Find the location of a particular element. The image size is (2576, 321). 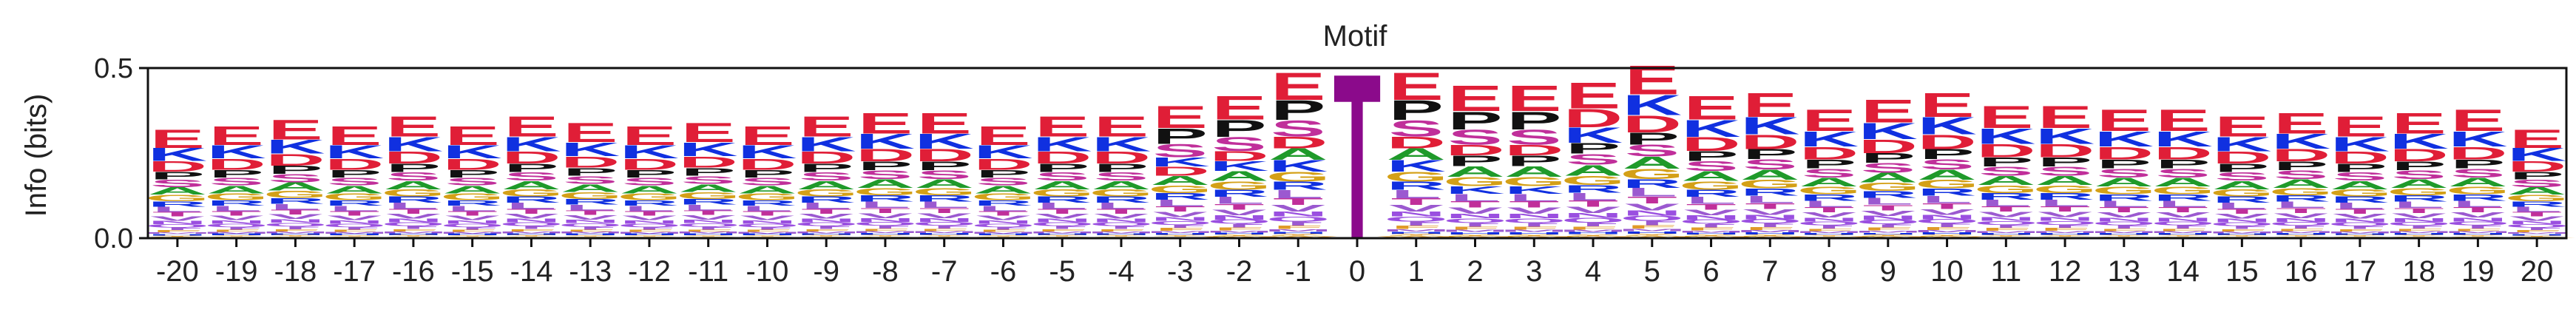

x-tick-label: 10 is located at coordinates (1947, 271).